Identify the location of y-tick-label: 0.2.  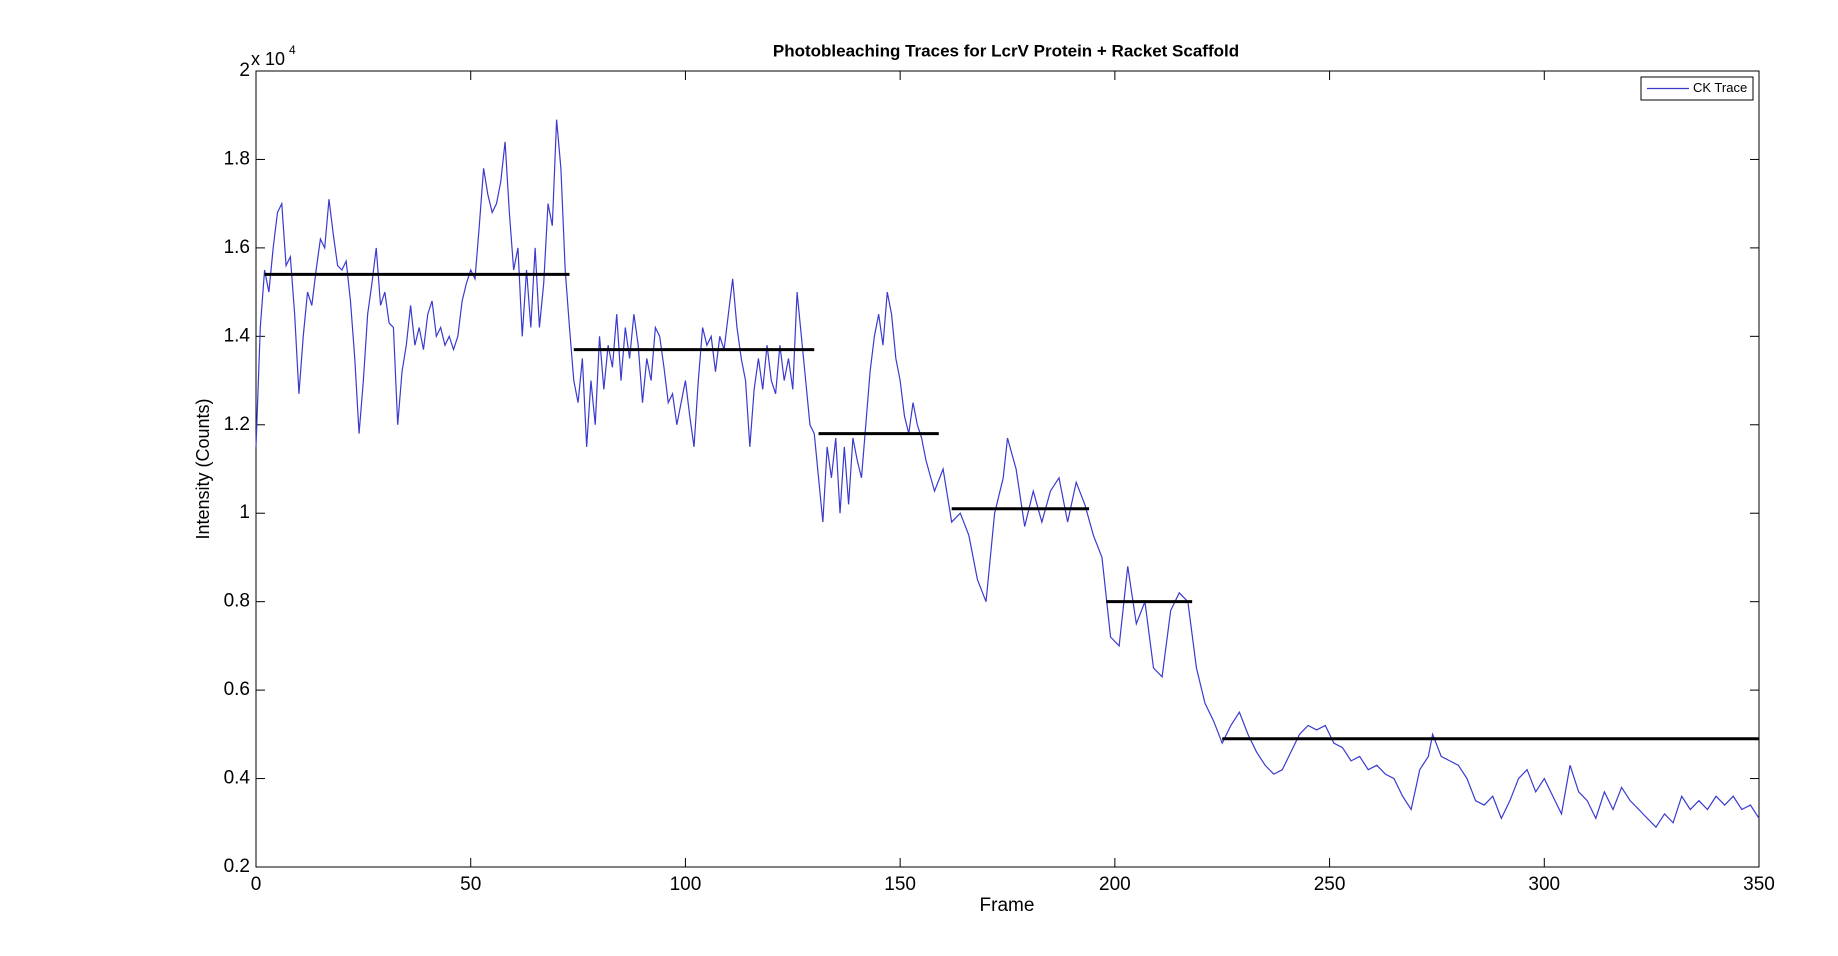
(237, 866).